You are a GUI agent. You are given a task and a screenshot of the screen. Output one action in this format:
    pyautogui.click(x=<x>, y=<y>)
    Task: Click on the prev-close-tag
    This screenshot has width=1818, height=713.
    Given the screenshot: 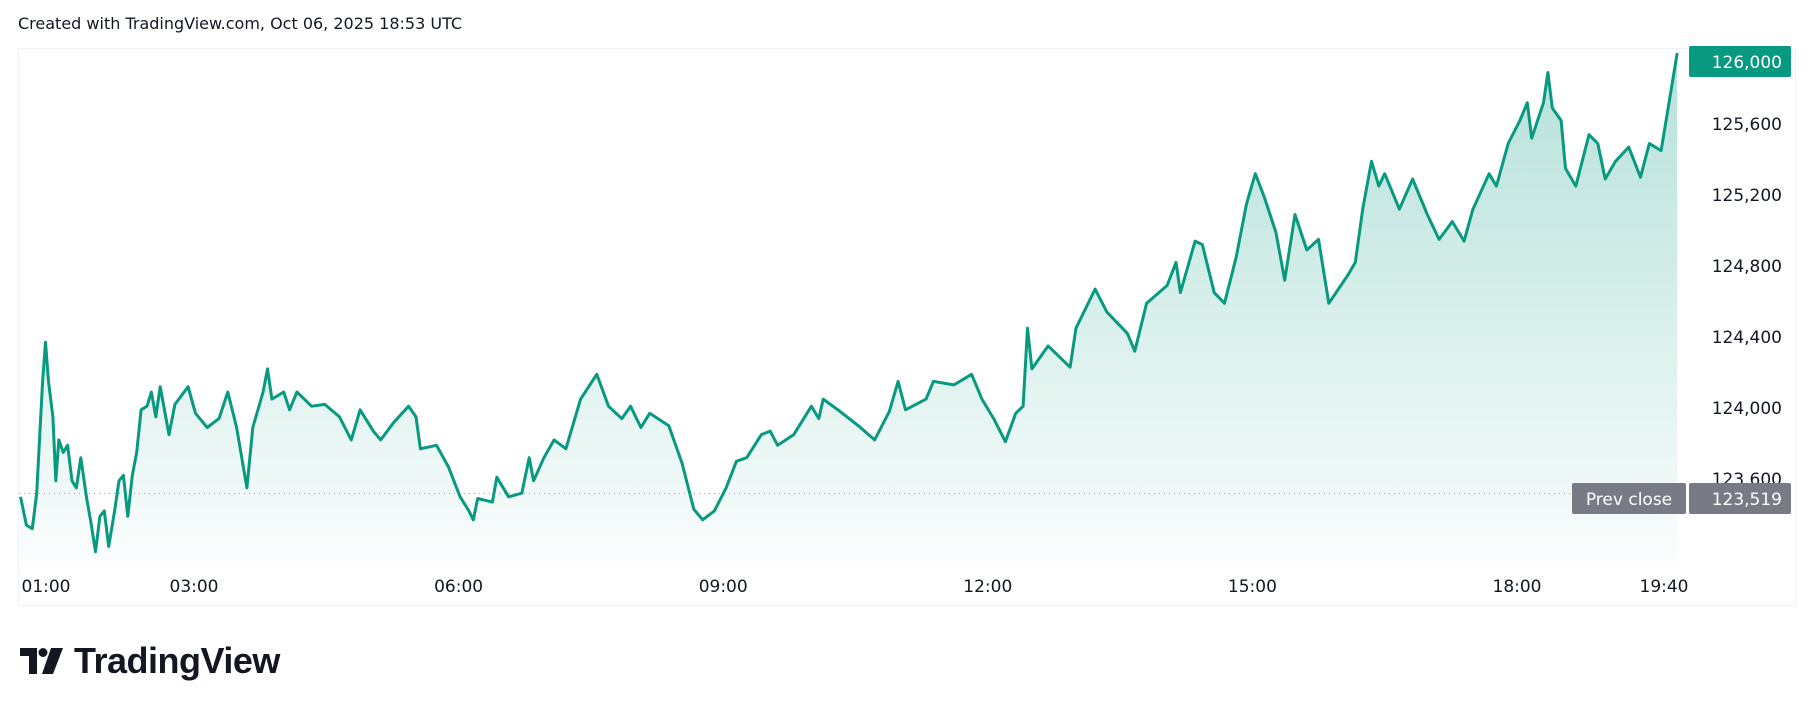 What is the action you would take?
    pyautogui.click(x=1629, y=498)
    